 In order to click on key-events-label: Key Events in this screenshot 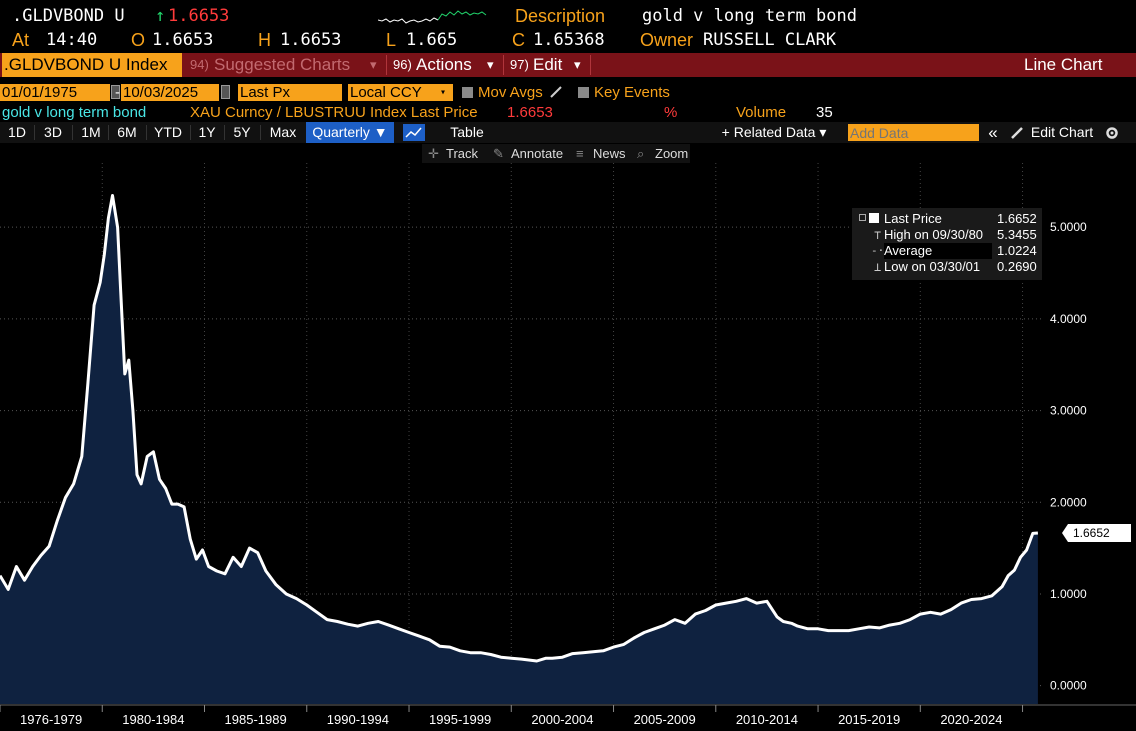, I will do `click(632, 92)`.